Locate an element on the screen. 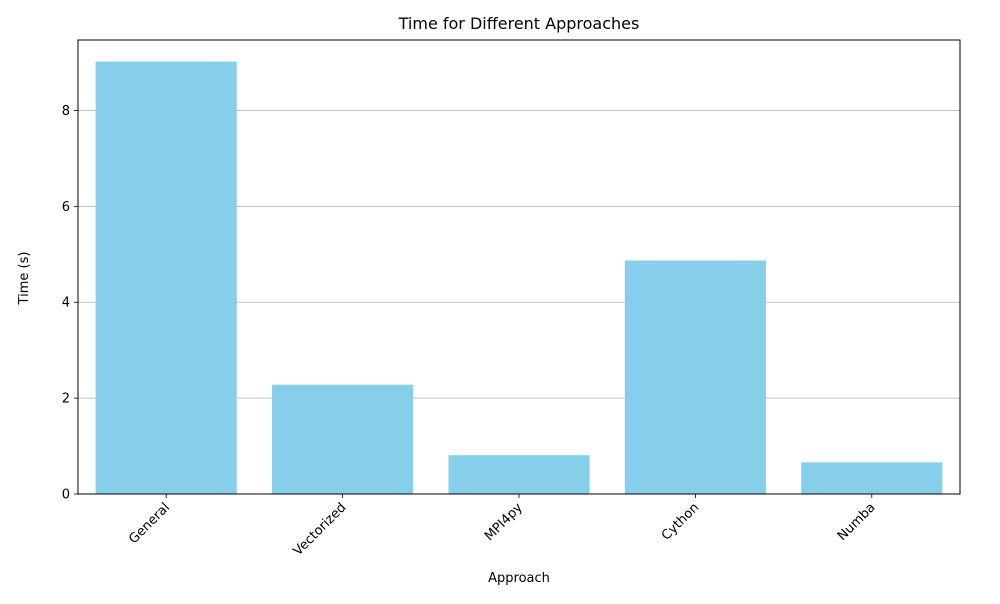  y-tick-label: 6 is located at coordinates (66, 207).